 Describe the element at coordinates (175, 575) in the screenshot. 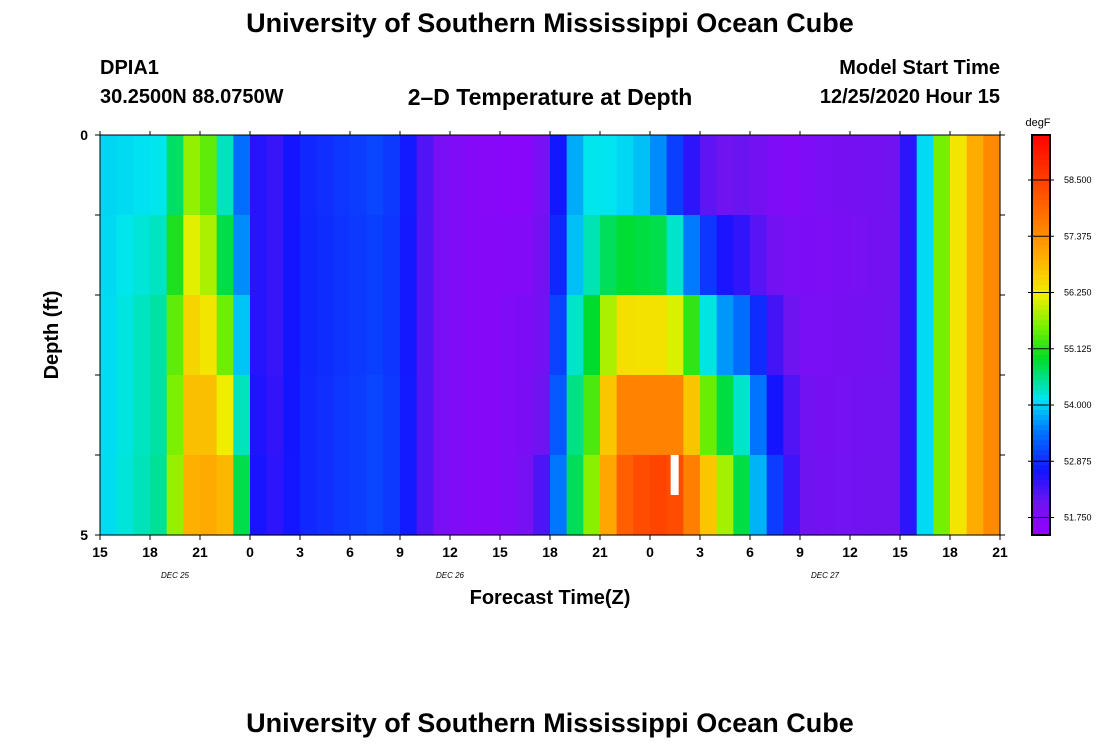

I see `date-label: DEC 25` at that location.